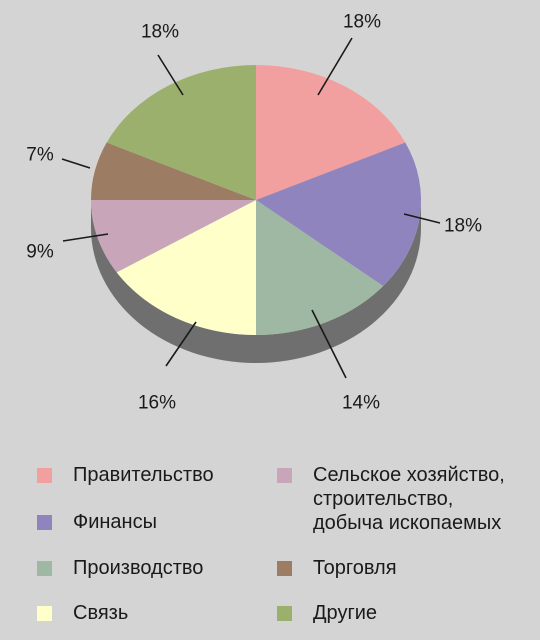  I want to click on data-label: 16%, so click(157, 403).